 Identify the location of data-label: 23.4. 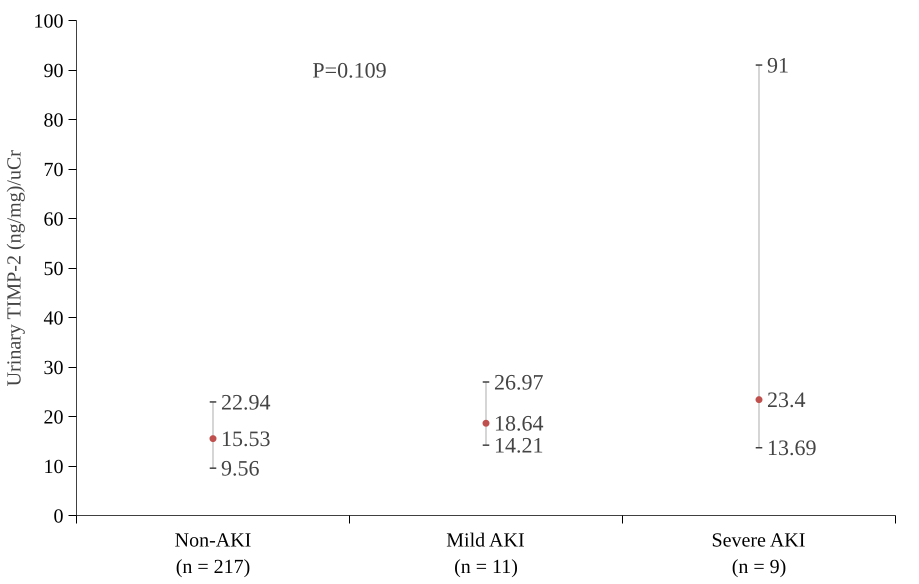
(786, 399).